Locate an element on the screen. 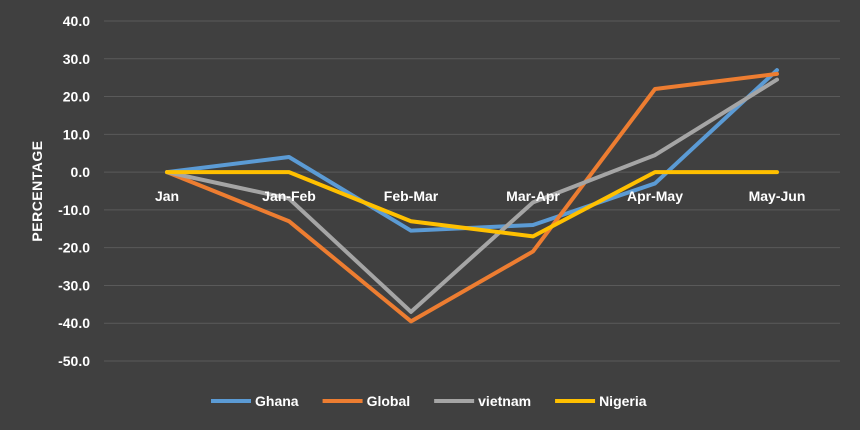 The width and height of the screenshot is (860, 430). y-tick-label: 20.0 is located at coordinates (76, 97).